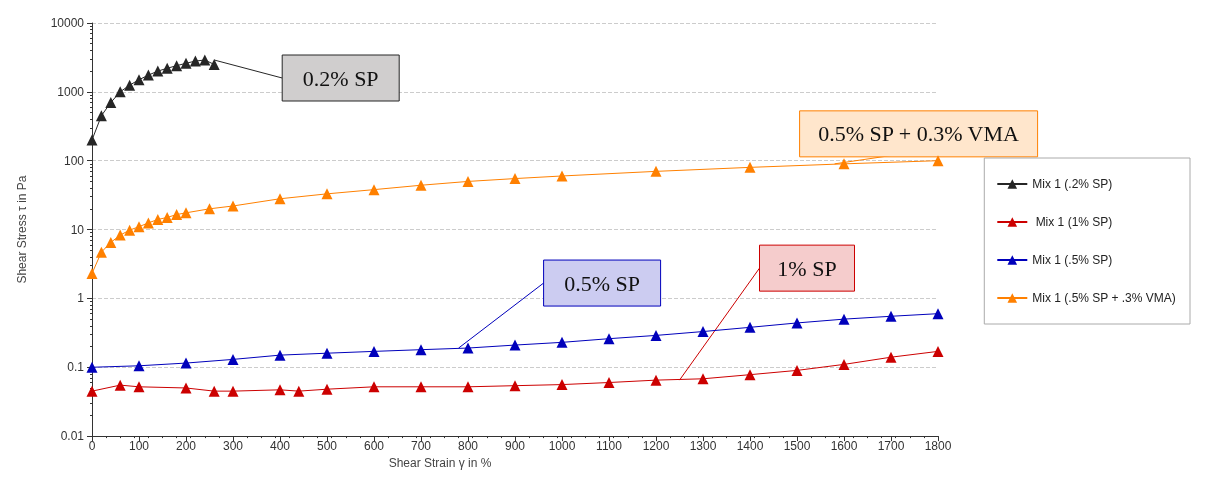 The height and width of the screenshot is (482, 1208). I want to click on x-tick-label: 100, so click(139, 446).